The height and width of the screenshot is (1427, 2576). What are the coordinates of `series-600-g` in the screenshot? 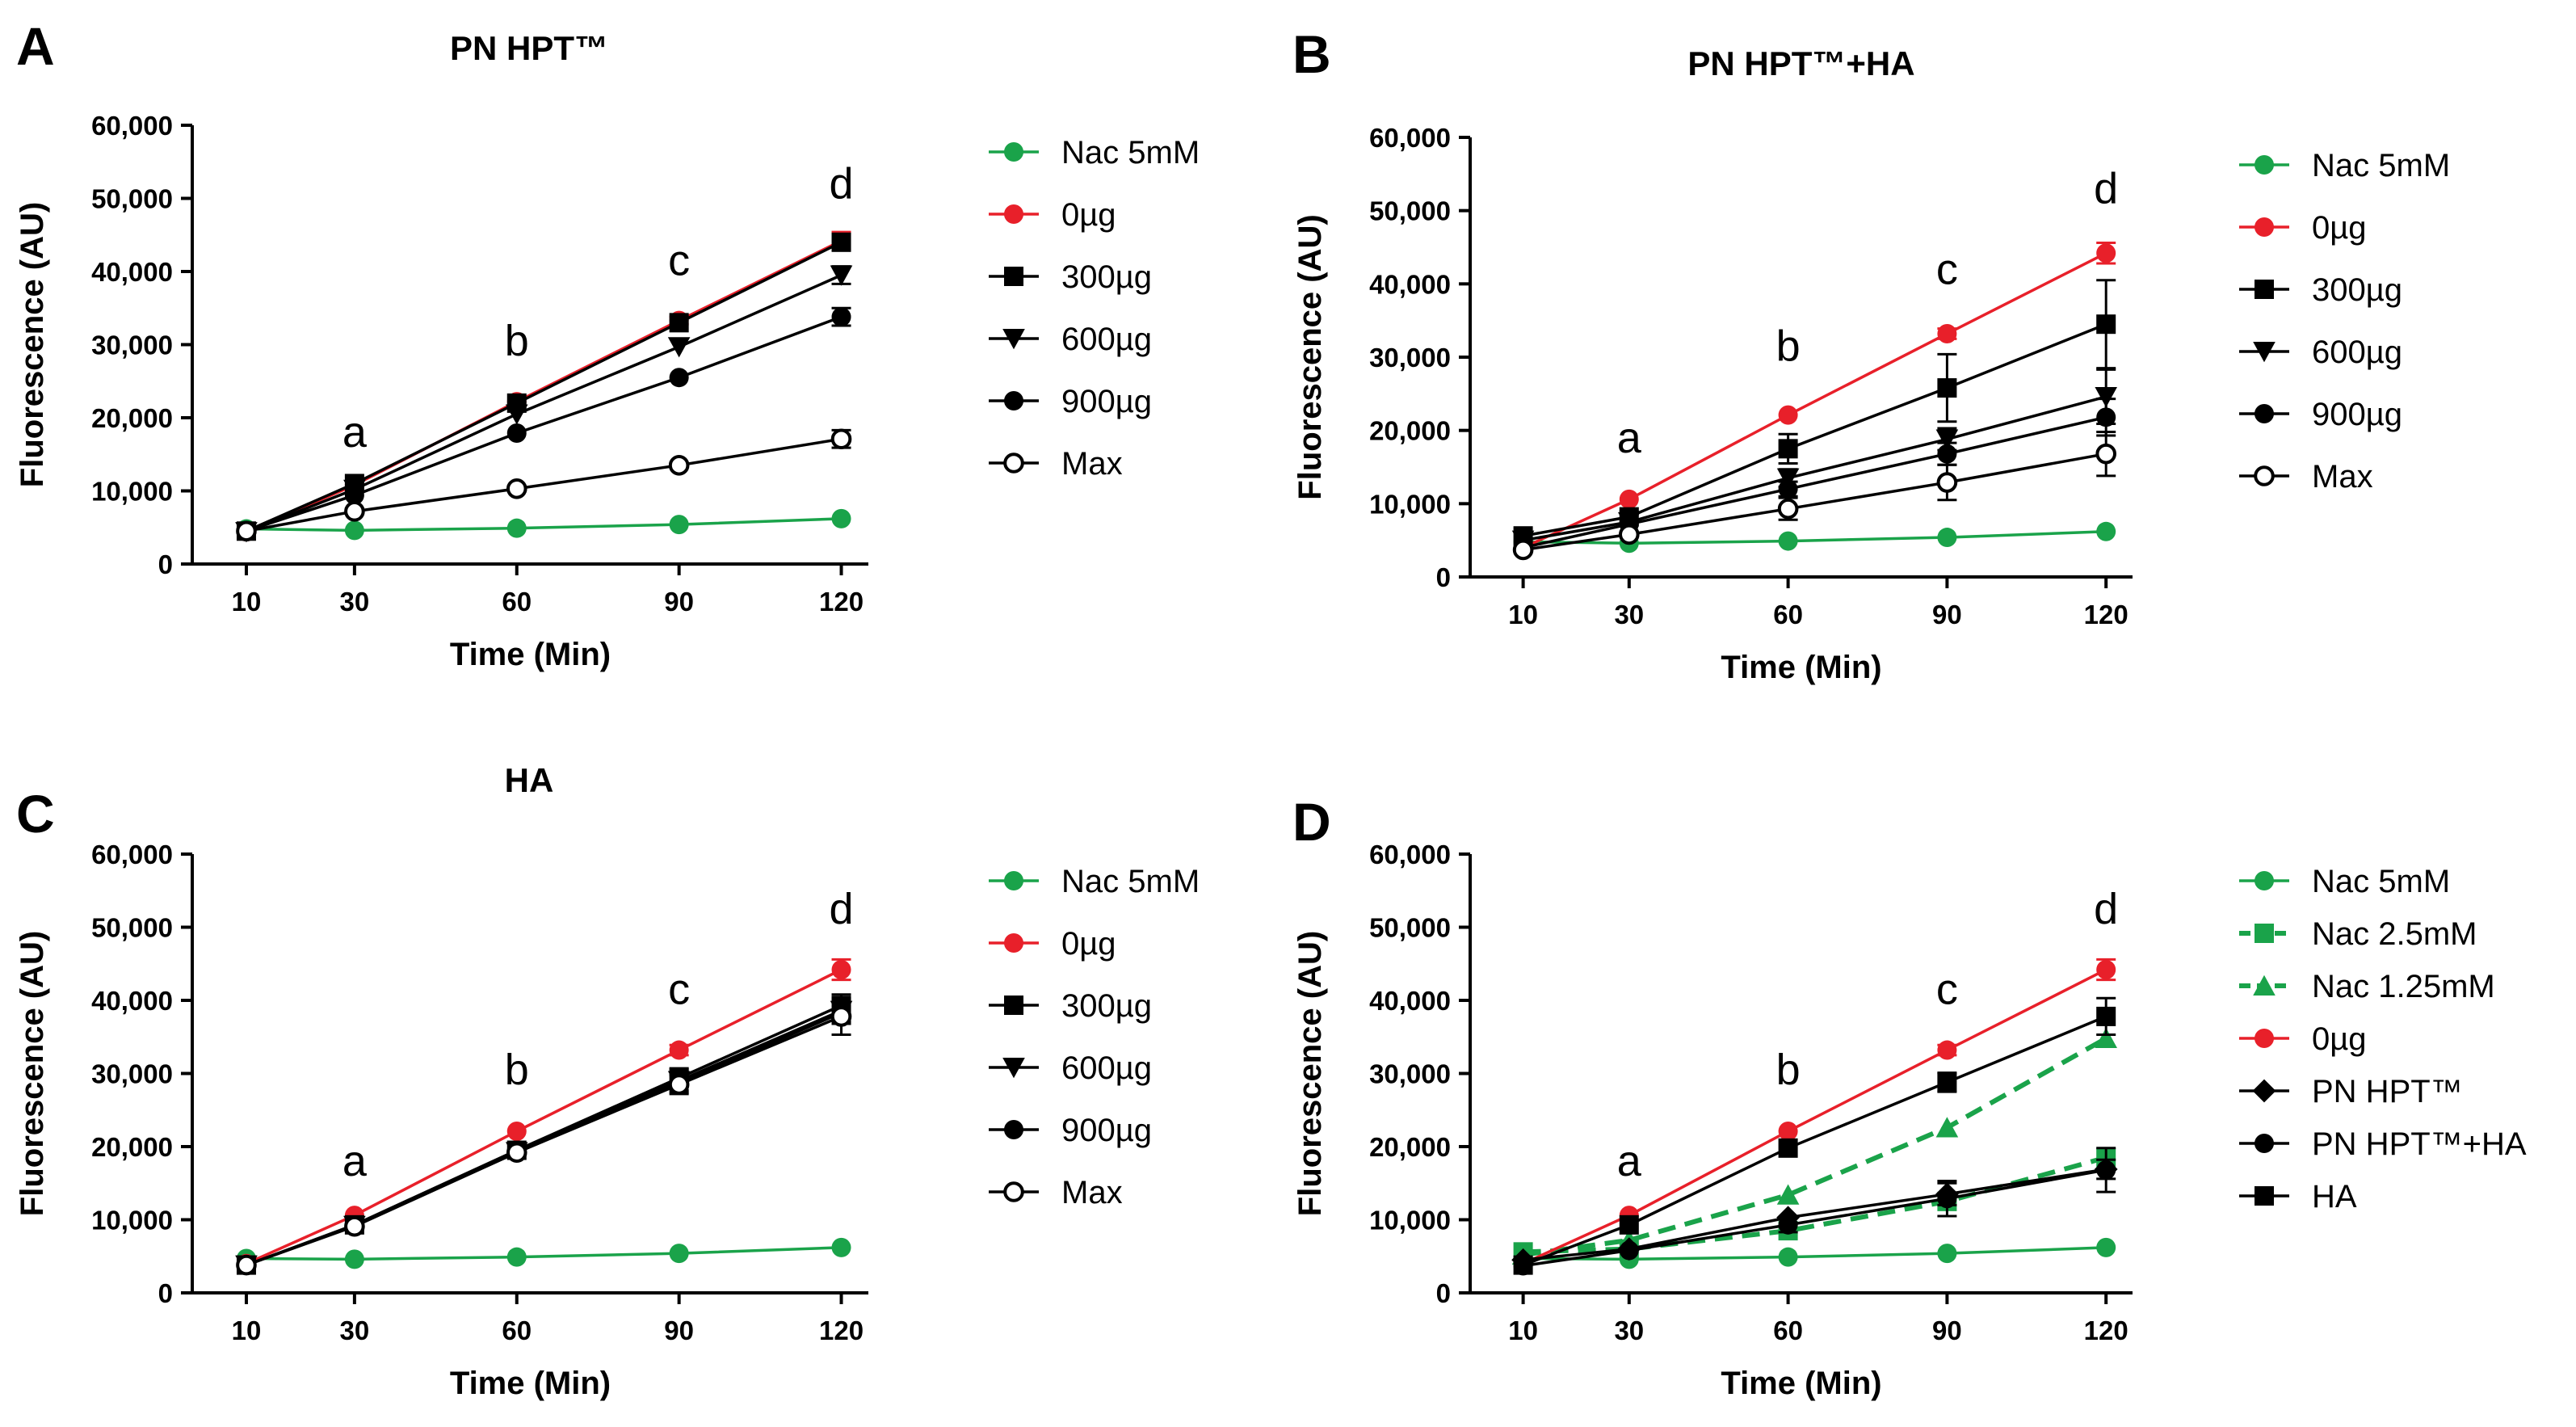 It's located at (1814, 459).